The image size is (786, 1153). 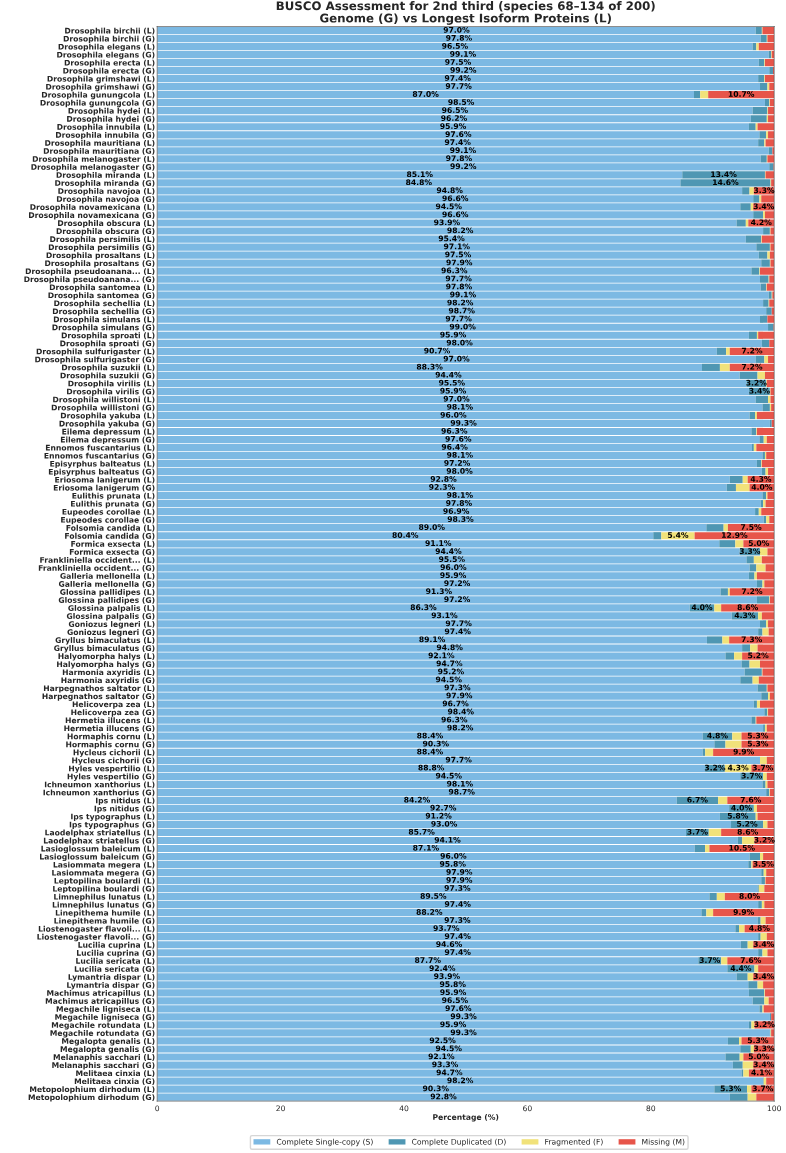 I want to click on chart-title: BUSCO Assessment for 2nd third (species 68–134 of 200) Genome (G) vs Longest Isoform Proteins (L), so click(x=465, y=13).